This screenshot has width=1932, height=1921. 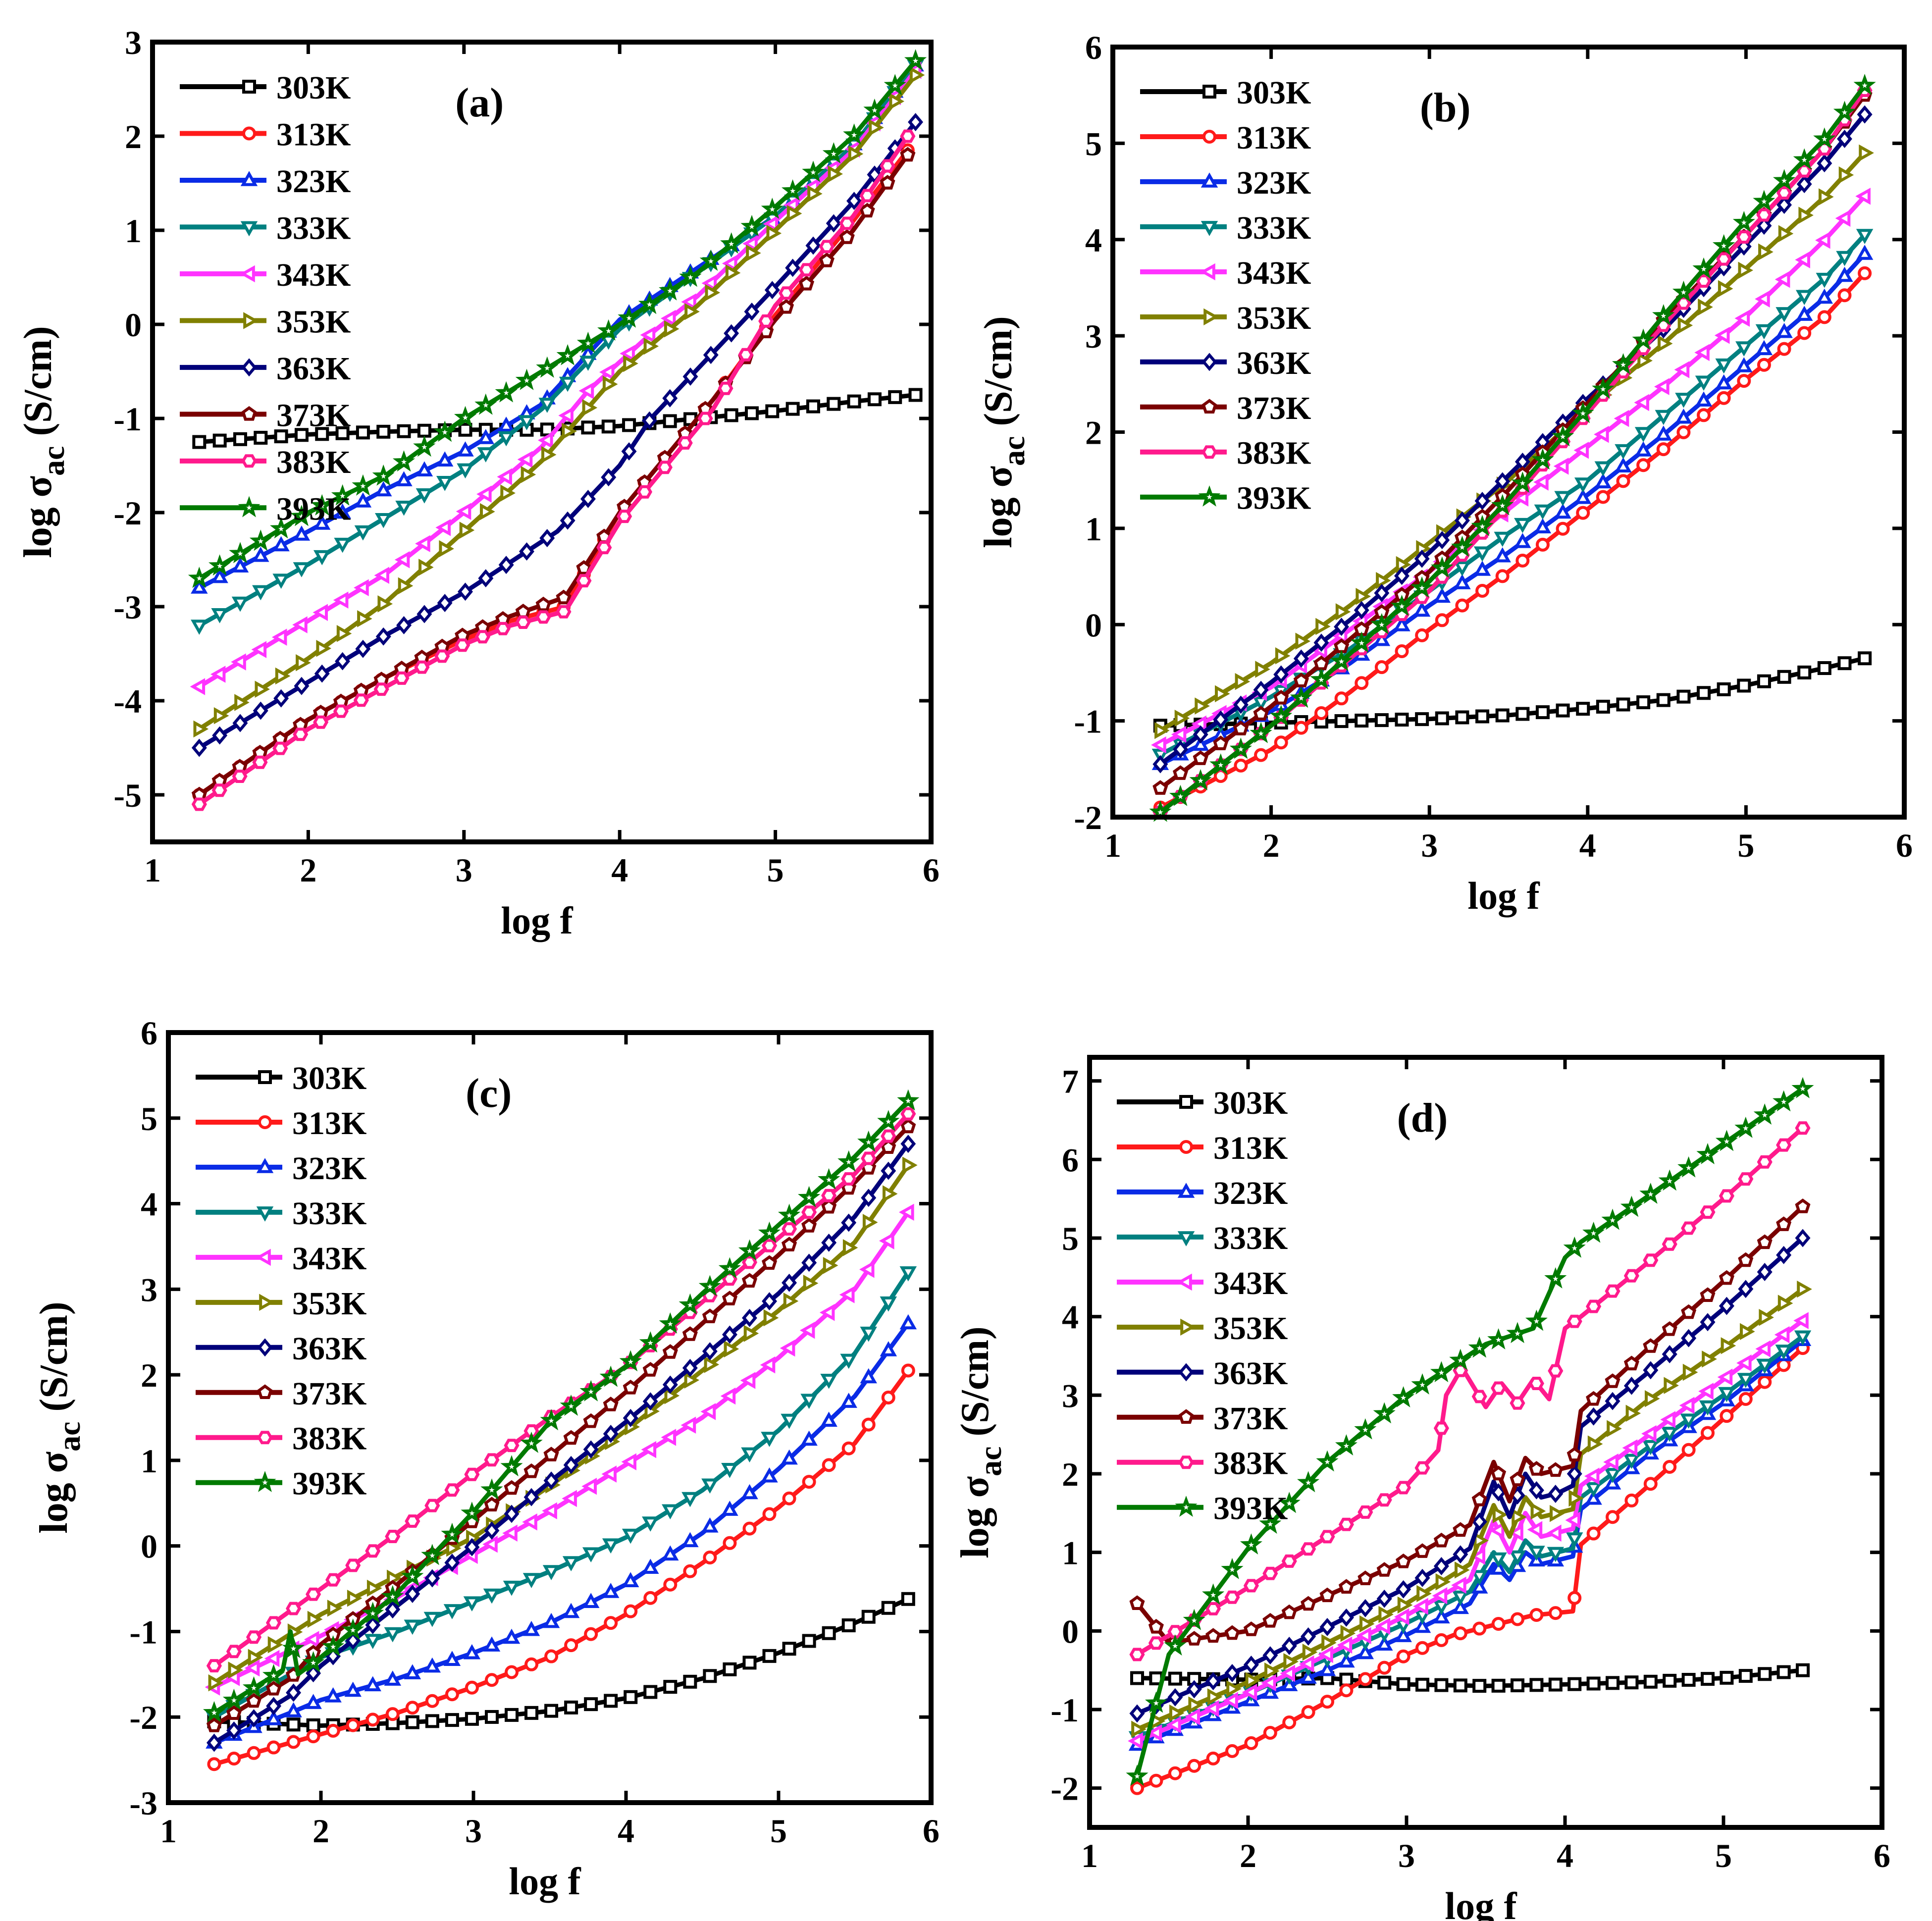 What do you see at coordinates (133, 42) in the screenshot?
I see `y-tick-label: 3` at bounding box center [133, 42].